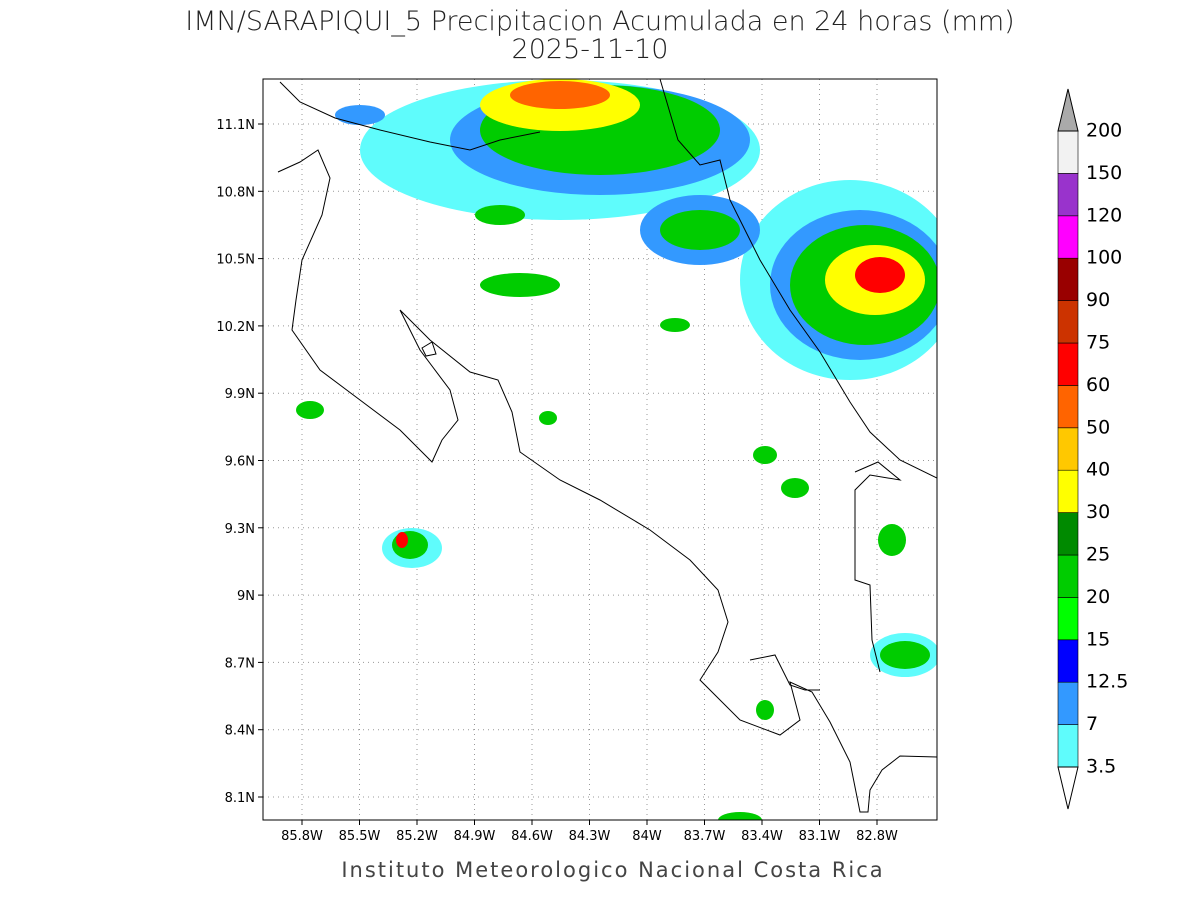 Image resolution: width=1200 pixels, height=900 pixels. I want to click on lat-label: 9.9N, so click(240, 394).